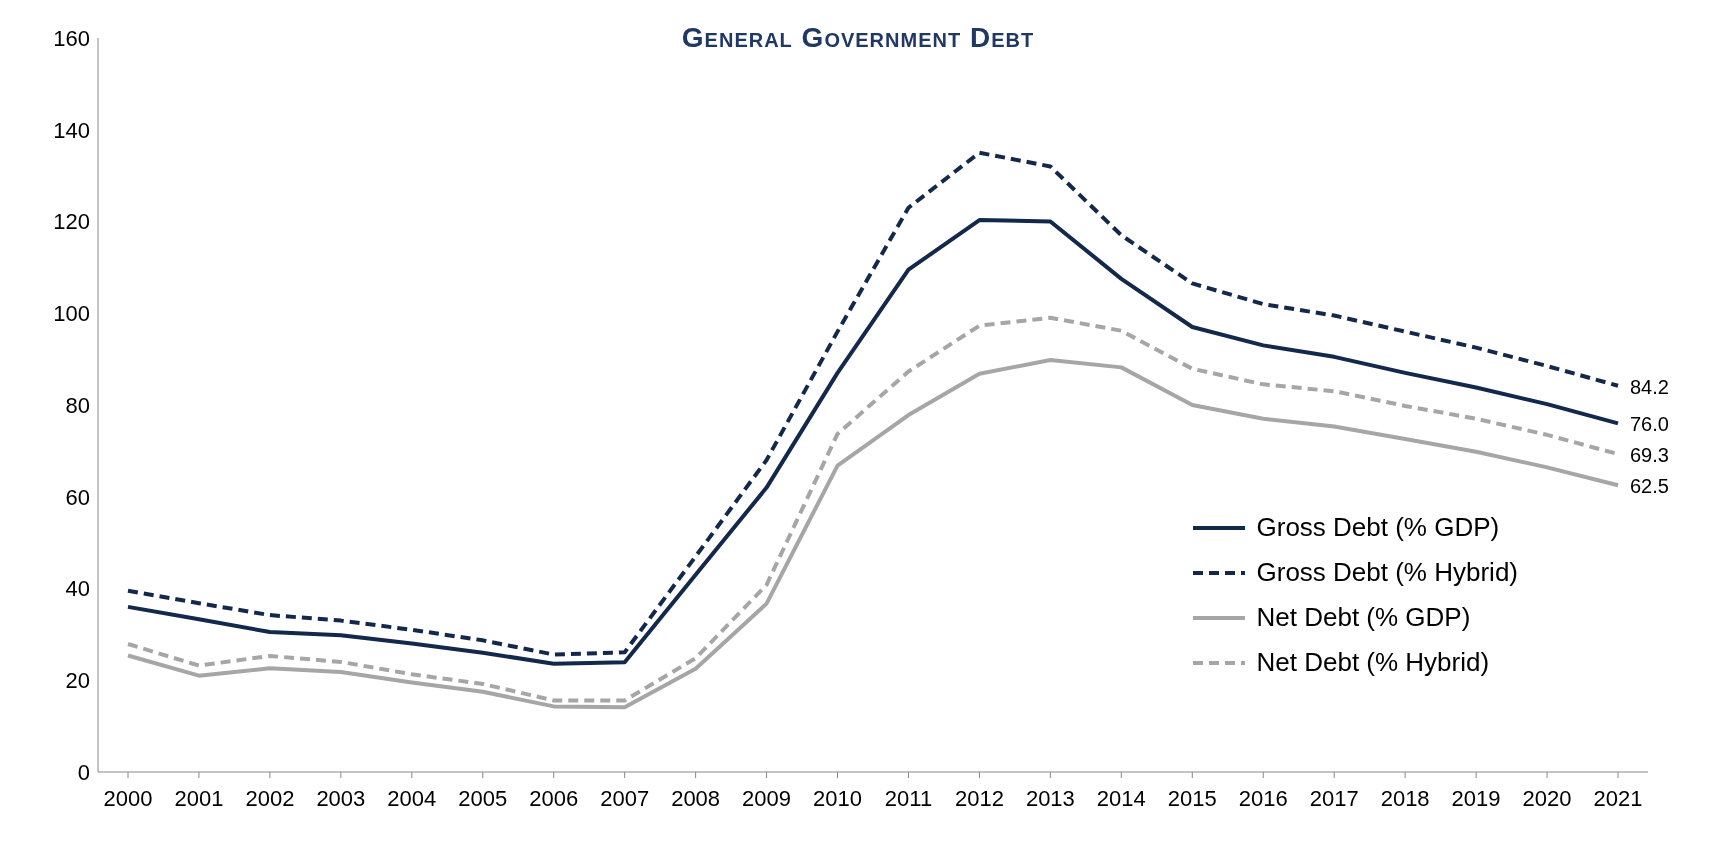 The height and width of the screenshot is (850, 1719). I want to click on legend-label: Gross Debt (% Hybrid), so click(1387, 572).